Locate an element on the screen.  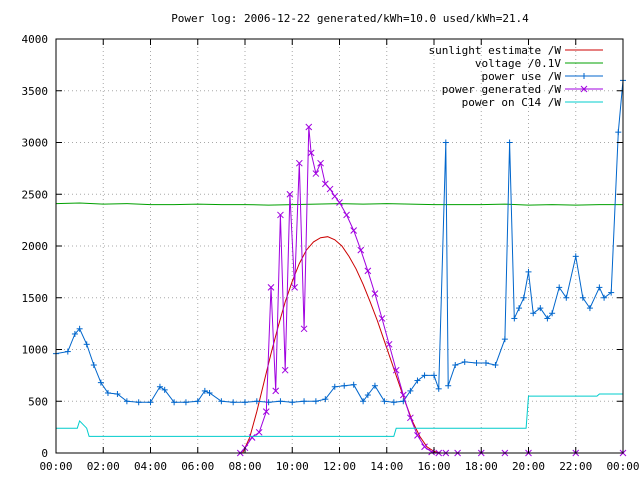
y-tick-label: 4000 is located at coordinates (35, 39).